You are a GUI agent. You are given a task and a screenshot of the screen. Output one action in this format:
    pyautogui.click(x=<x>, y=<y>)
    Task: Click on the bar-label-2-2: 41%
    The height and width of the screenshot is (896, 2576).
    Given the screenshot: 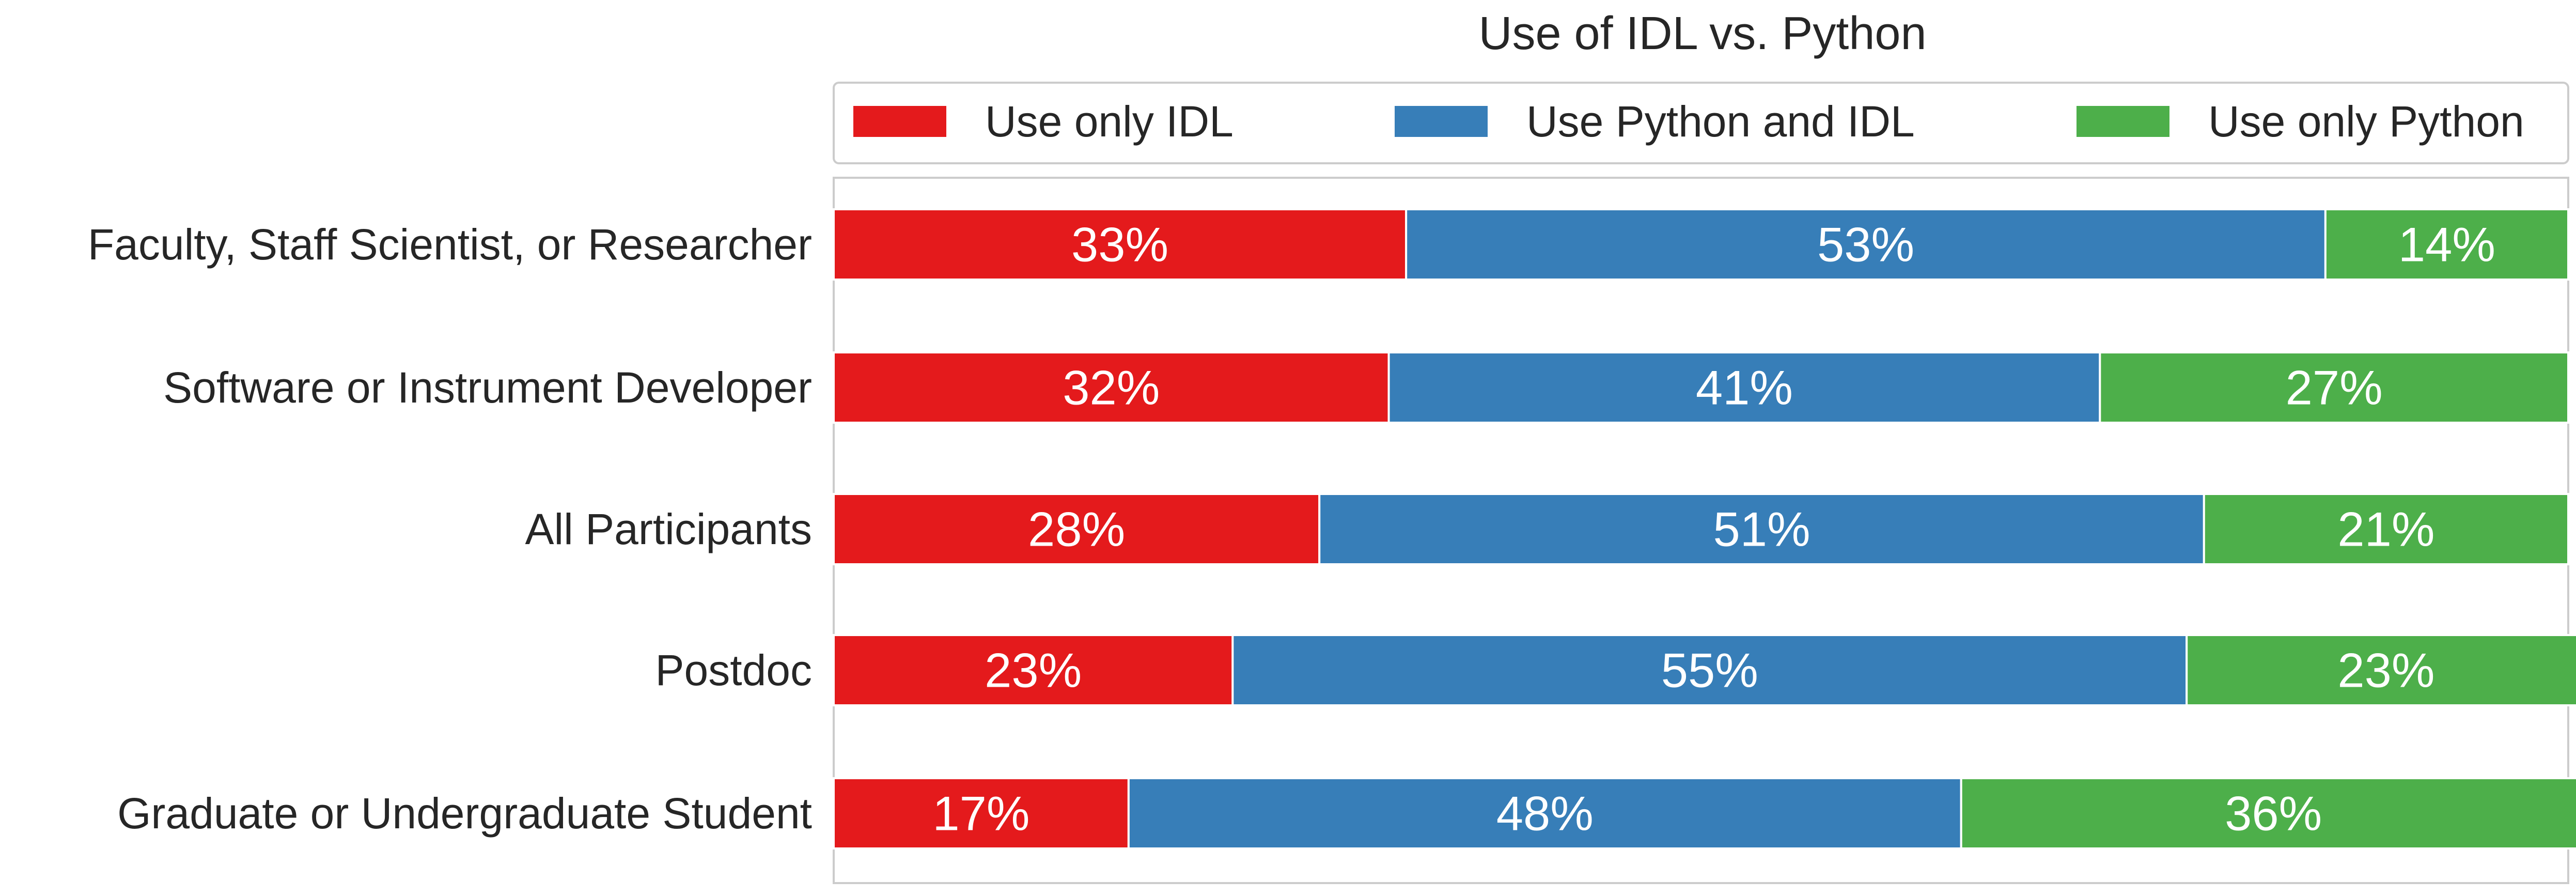 What is the action you would take?
    pyautogui.click(x=1745, y=388)
    